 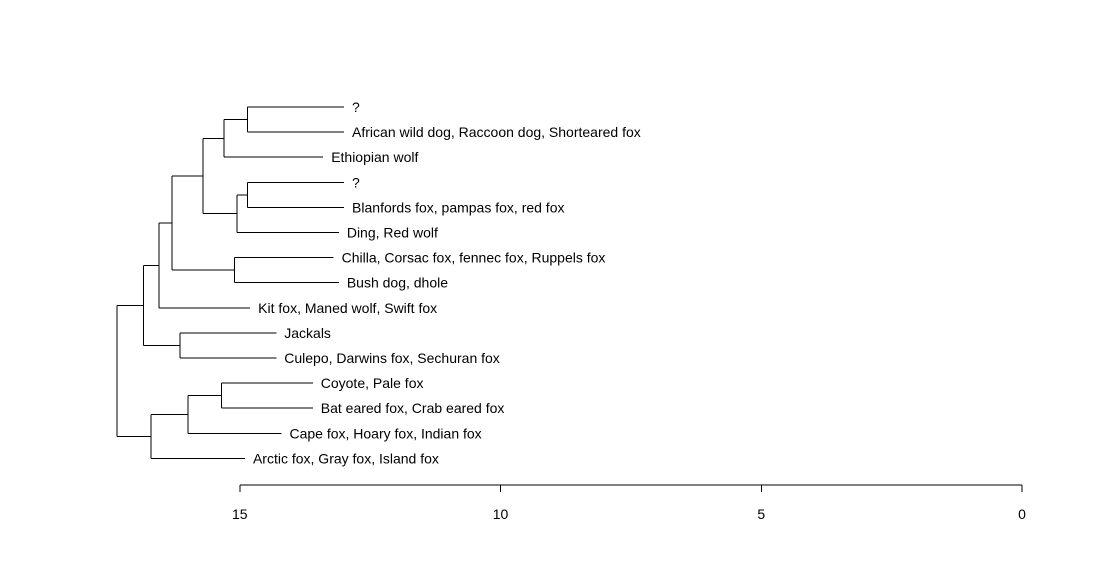 I want to click on axis-tick-label-15: 15, so click(x=240, y=514).